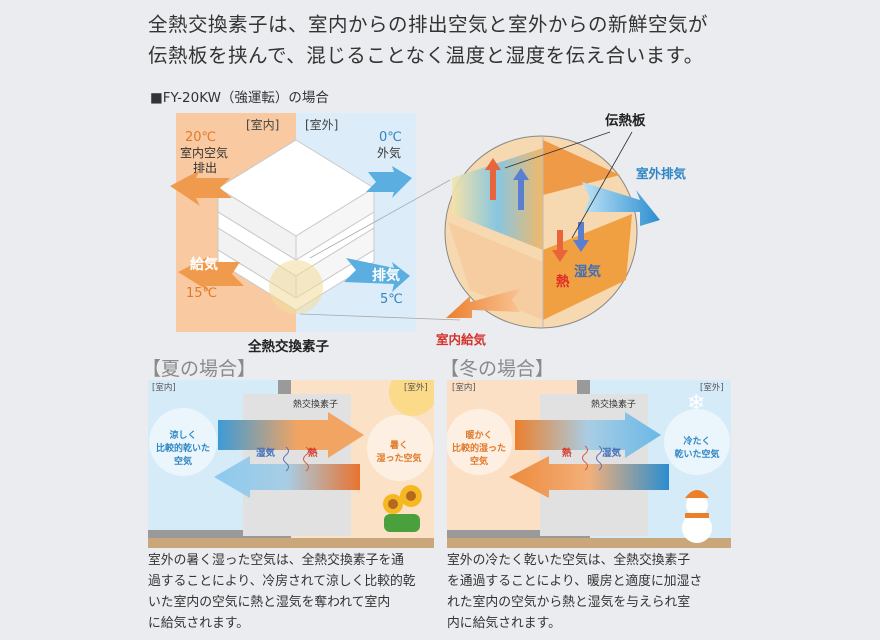  I want to click on summer-illustration, so click(291, 464).